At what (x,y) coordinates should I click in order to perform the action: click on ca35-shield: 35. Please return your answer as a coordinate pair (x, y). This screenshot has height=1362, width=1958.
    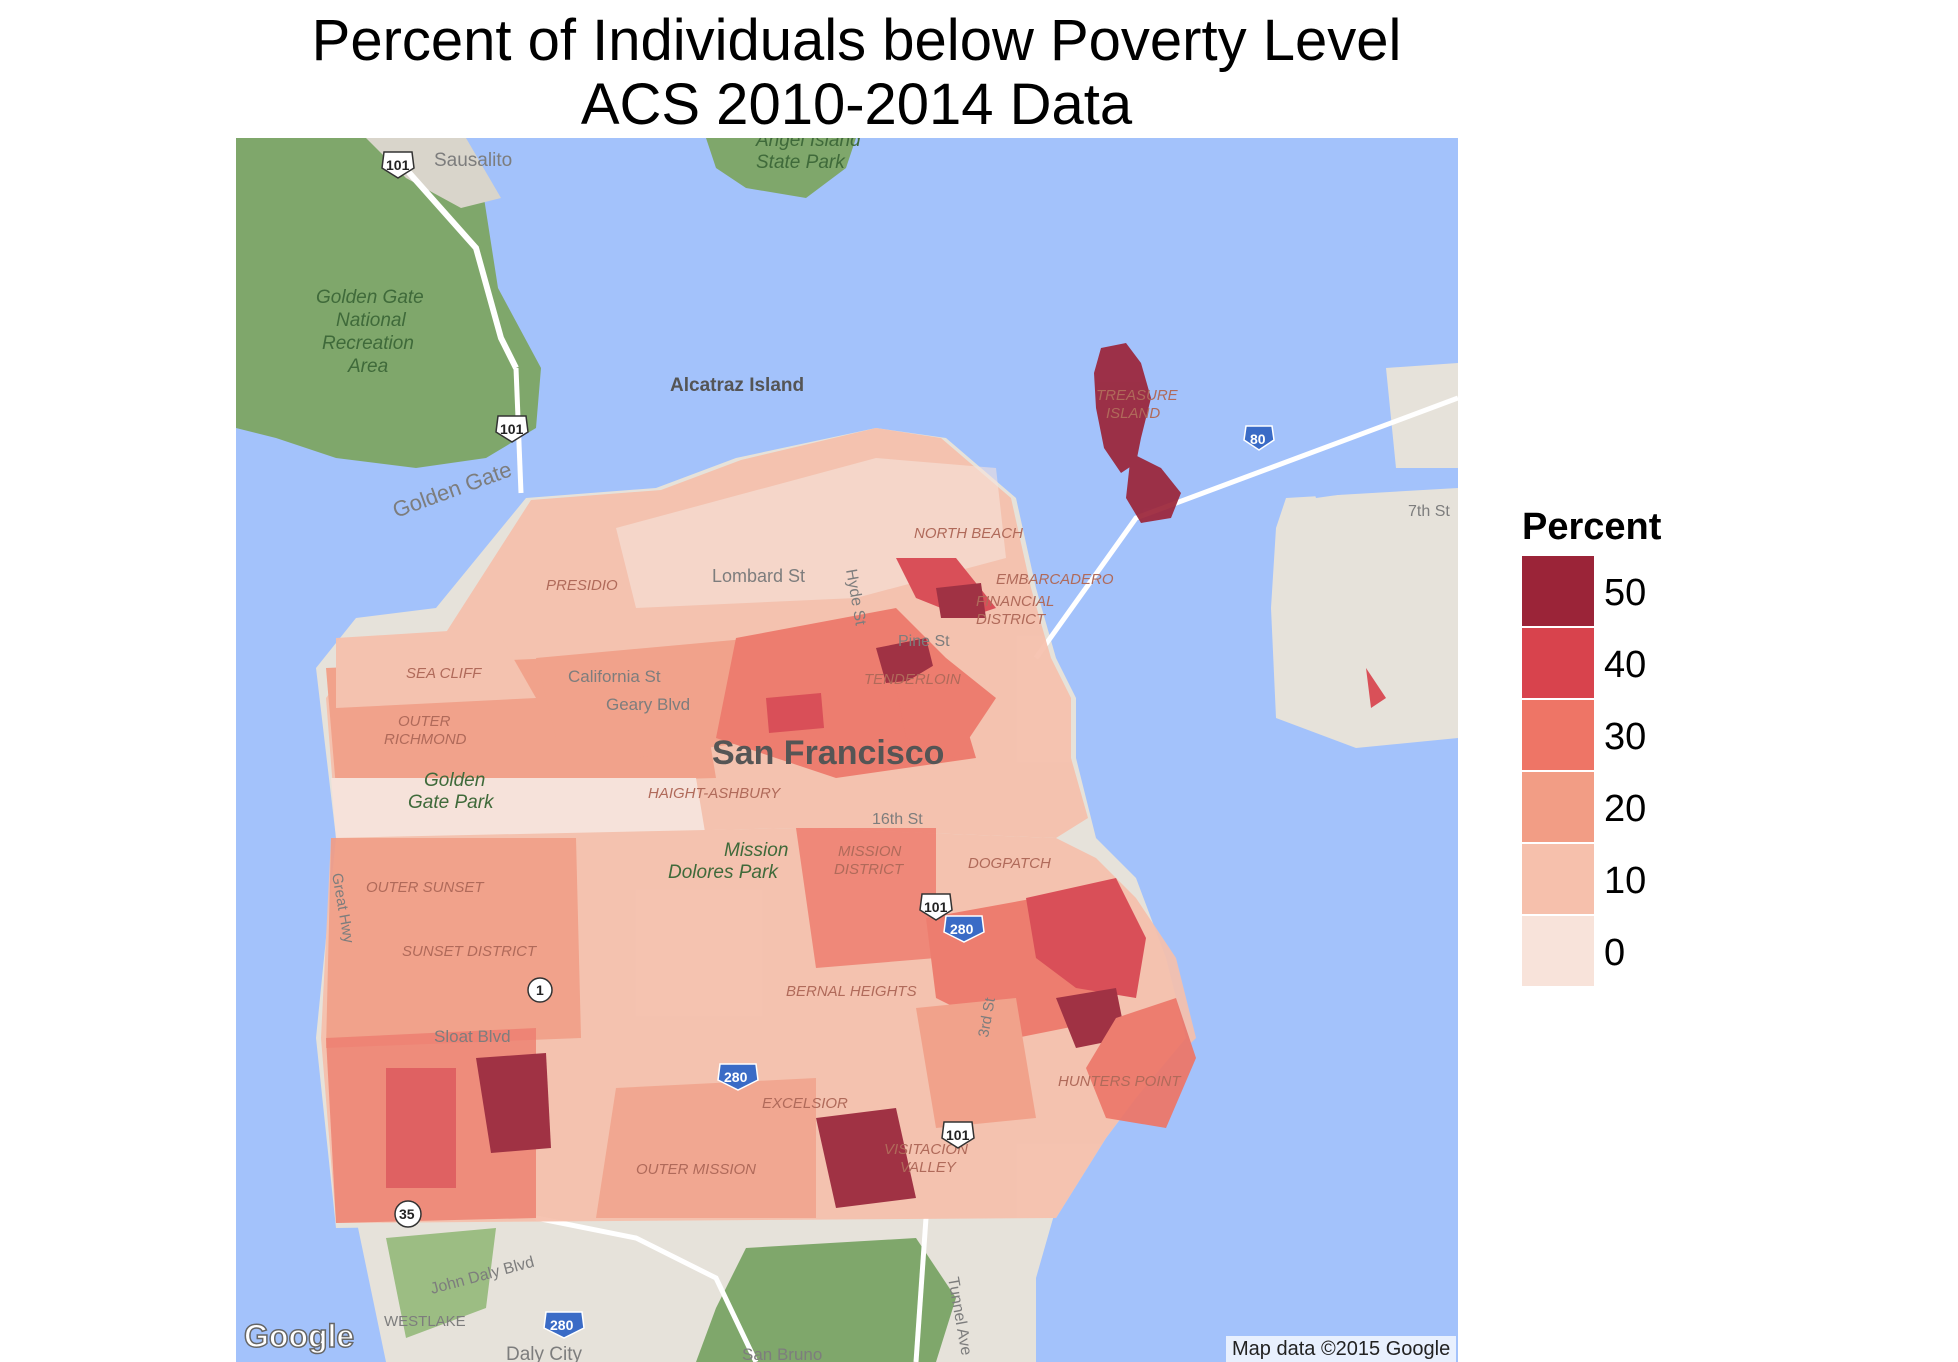
    Looking at the image, I should click on (408, 1214).